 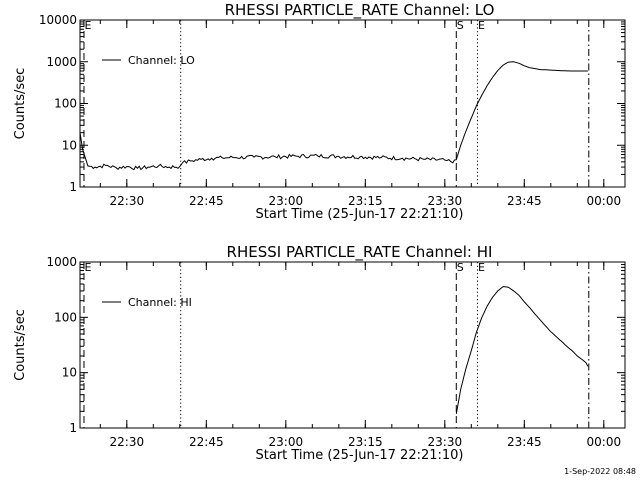 I want to click on legend-label: Channel: LO, so click(x=161, y=60).